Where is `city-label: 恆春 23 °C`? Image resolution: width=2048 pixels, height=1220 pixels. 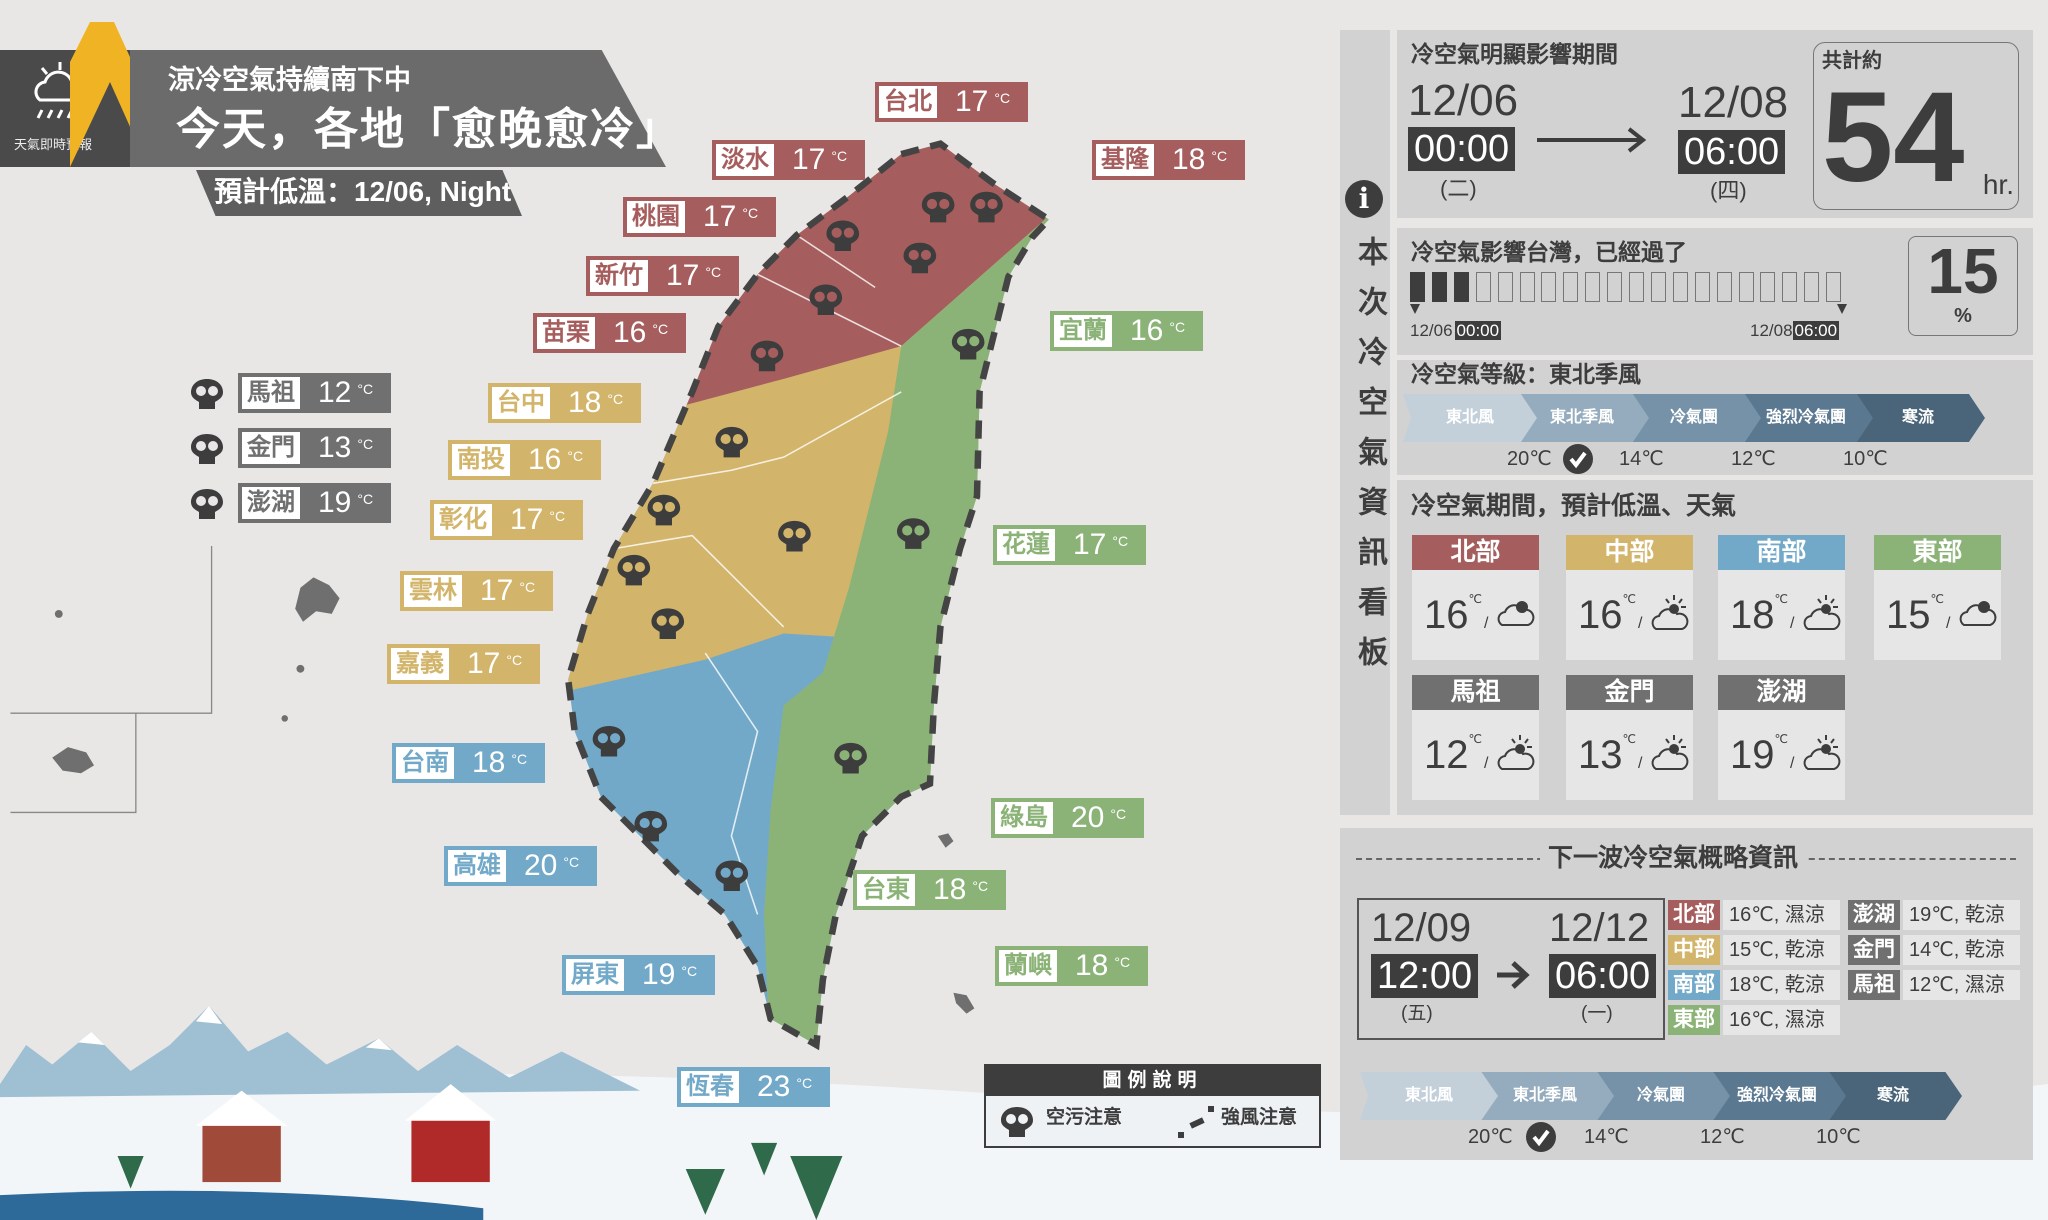
city-label: 恆春 23 °C is located at coordinates (753, 1087).